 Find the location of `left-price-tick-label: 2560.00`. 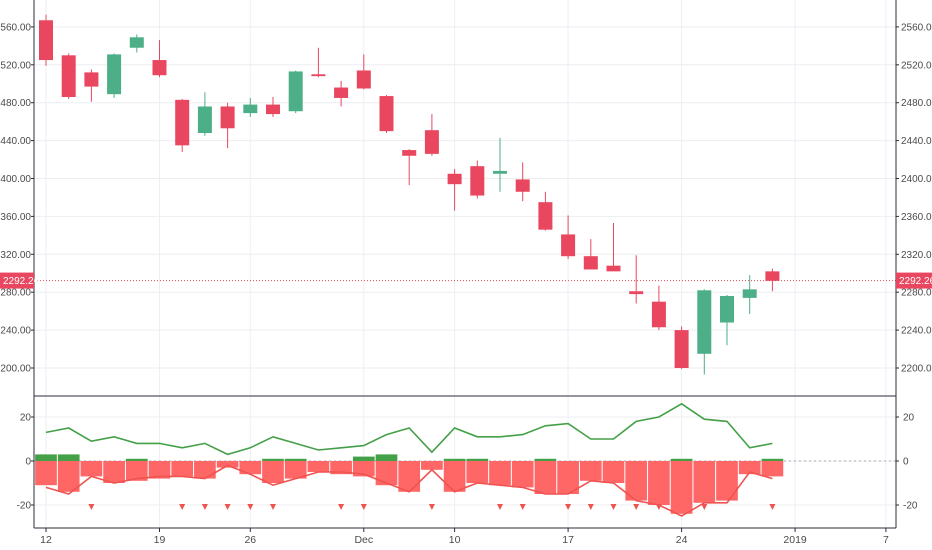

left-price-tick-label: 2560.00 is located at coordinates (15, 27).